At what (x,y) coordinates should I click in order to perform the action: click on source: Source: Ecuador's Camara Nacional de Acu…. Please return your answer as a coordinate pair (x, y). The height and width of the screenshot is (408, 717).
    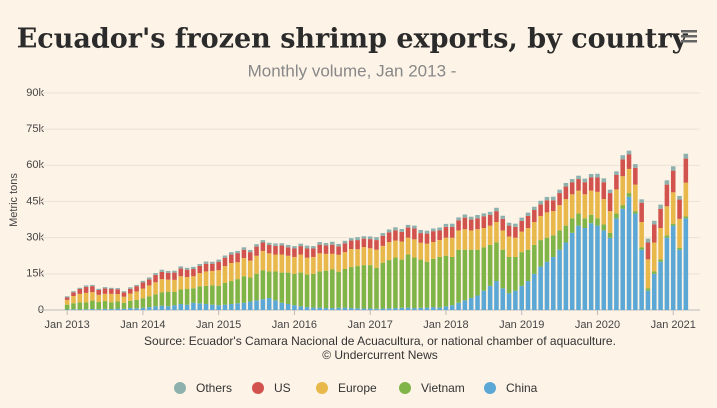
    Looking at the image, I should click on (380, 341).